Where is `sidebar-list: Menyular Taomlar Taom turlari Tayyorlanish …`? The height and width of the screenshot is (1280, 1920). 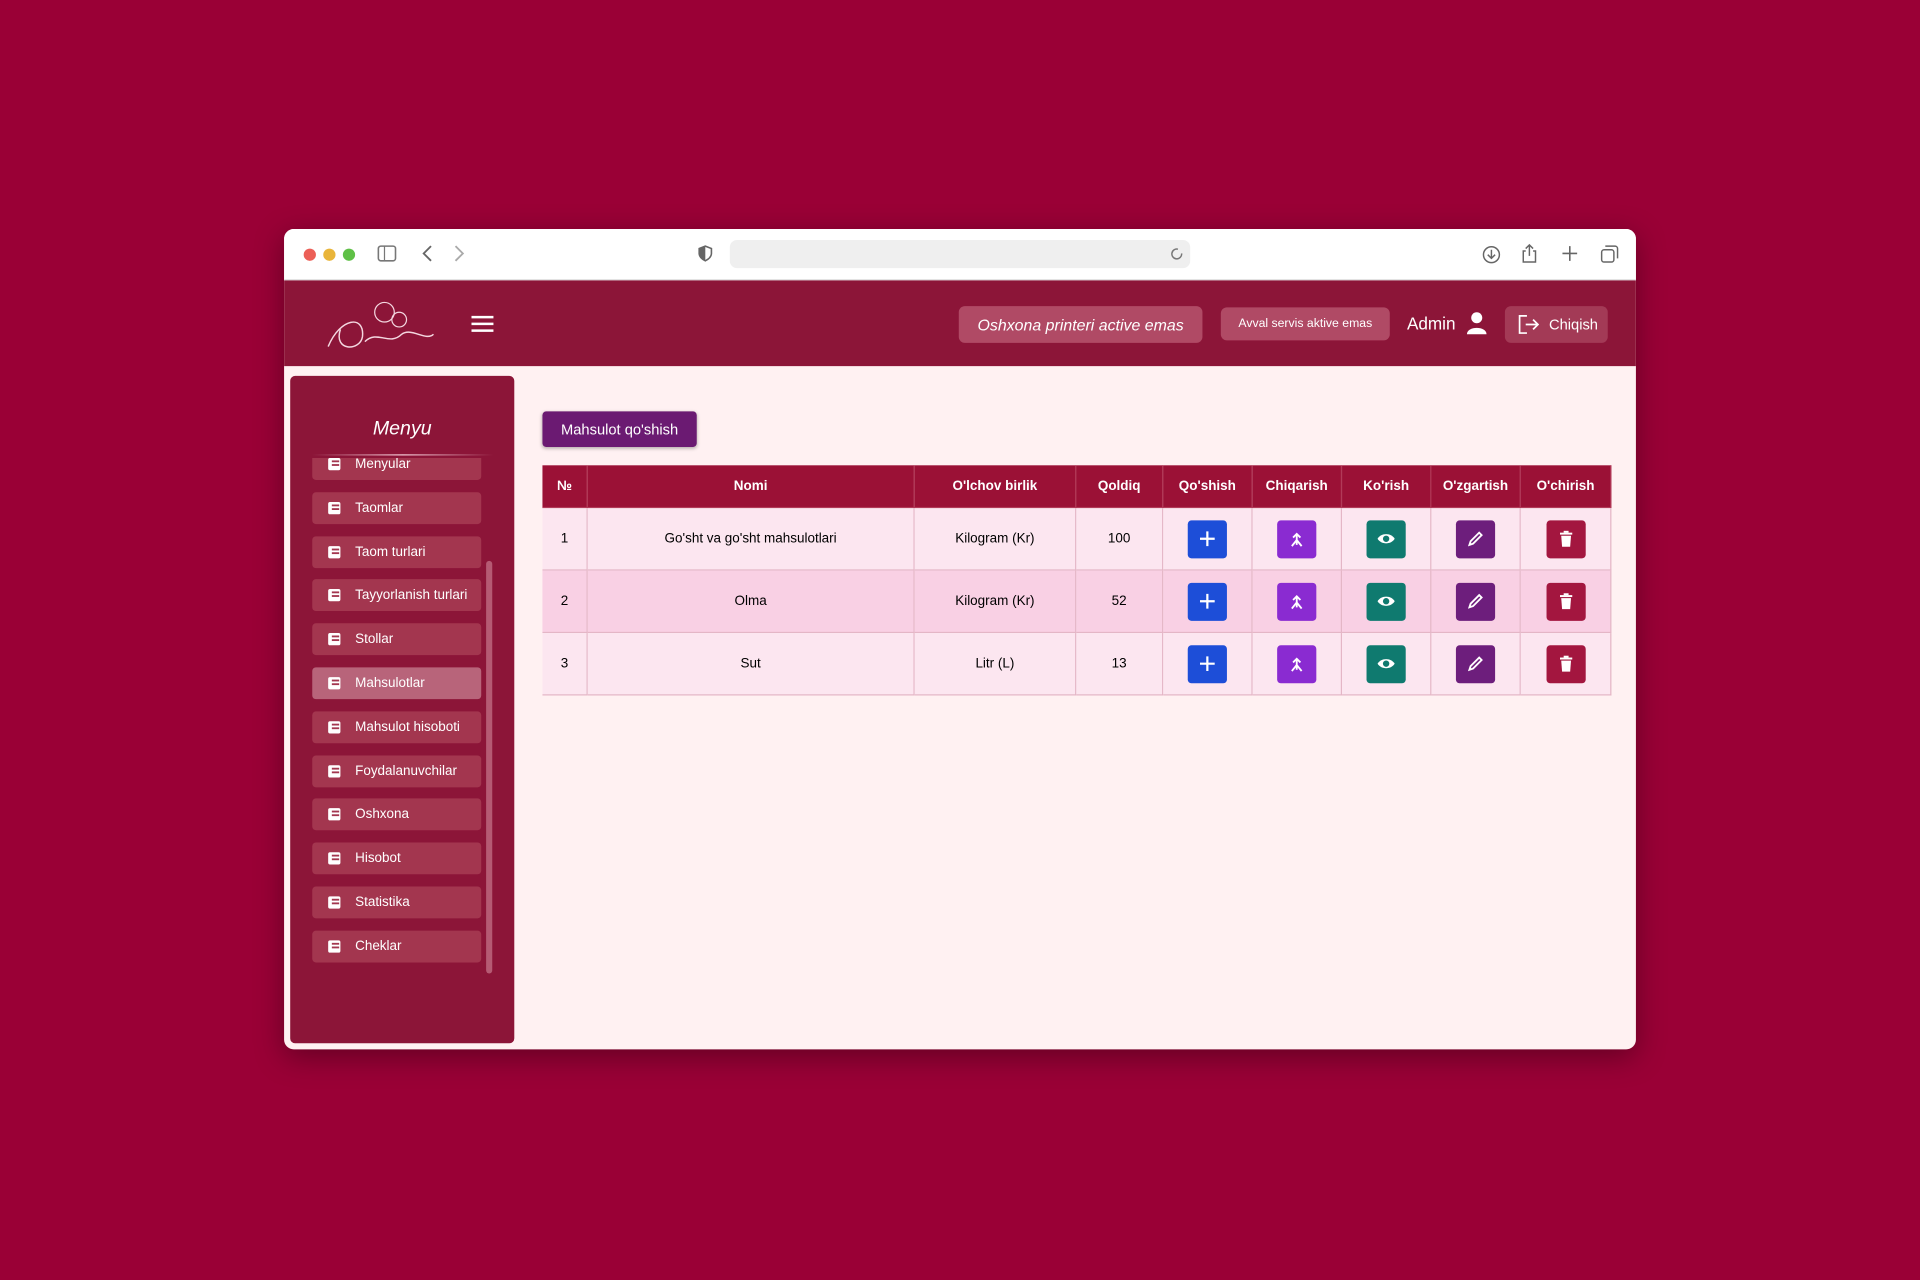 sidebar-list: Menyular Taomlar Taom turlari Tayyorlanish … is located at coordinates (402, 727).